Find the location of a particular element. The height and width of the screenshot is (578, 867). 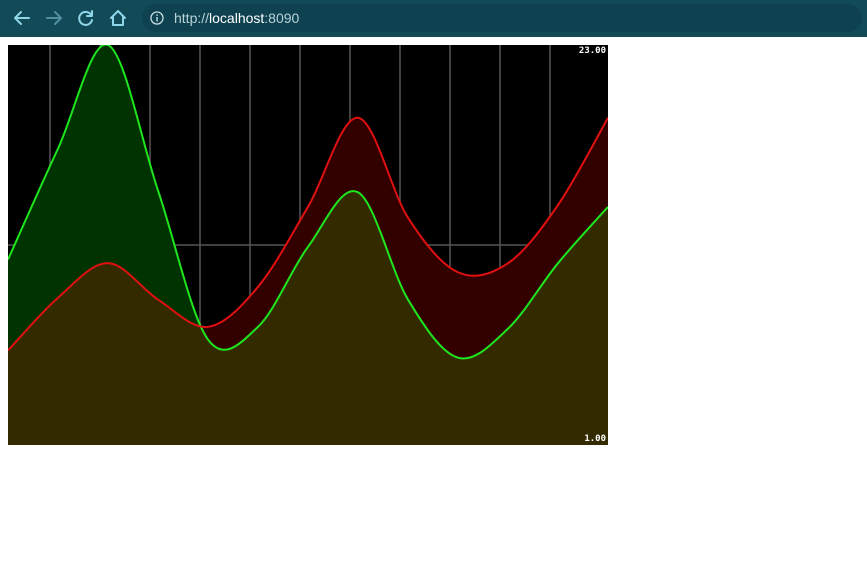

reload-button is located at coordinates (86, 18).